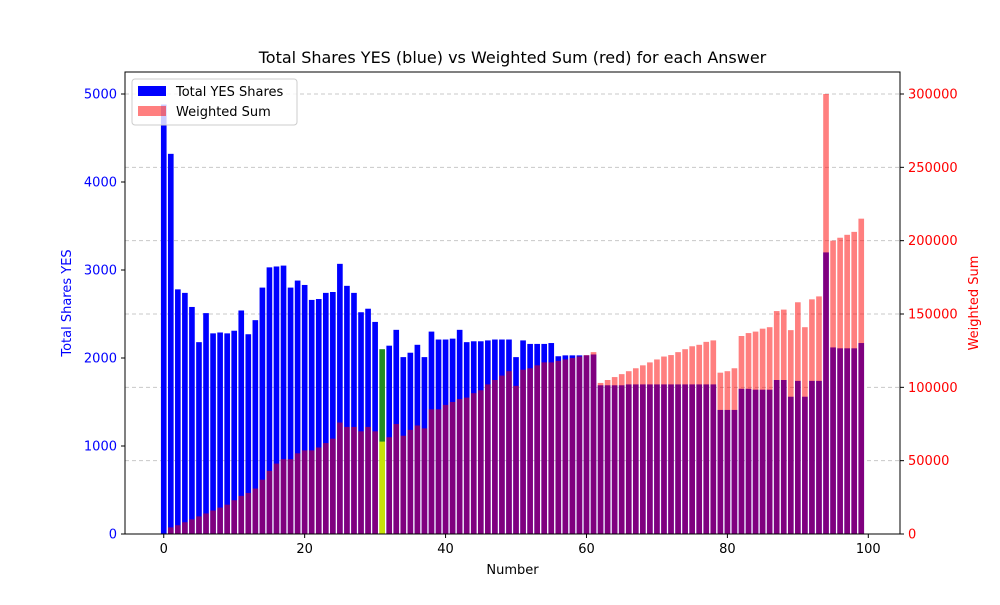 Image resolution: width=1000 pixels, height=605 pixels. Describe the element at coordinates (67, 303) in the screenshot. I see `y-axis-left-label: Total Shares YES` at that location.